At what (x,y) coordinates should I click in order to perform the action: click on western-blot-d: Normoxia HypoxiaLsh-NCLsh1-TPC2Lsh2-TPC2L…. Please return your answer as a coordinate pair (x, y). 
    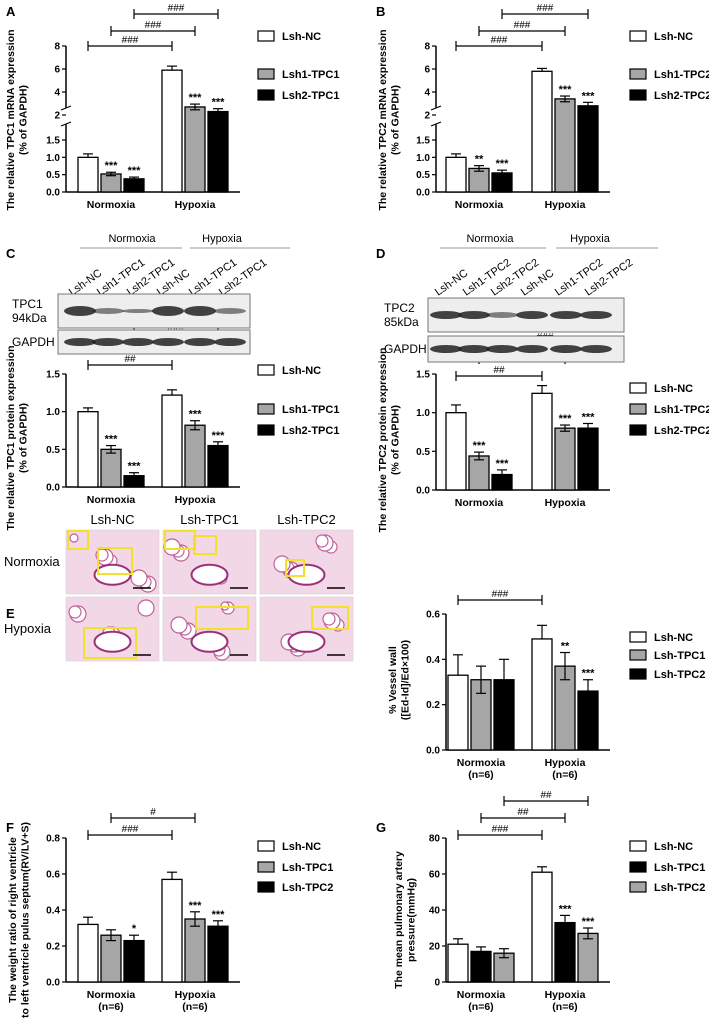
    Looking at the image, I should click on (521, 298).